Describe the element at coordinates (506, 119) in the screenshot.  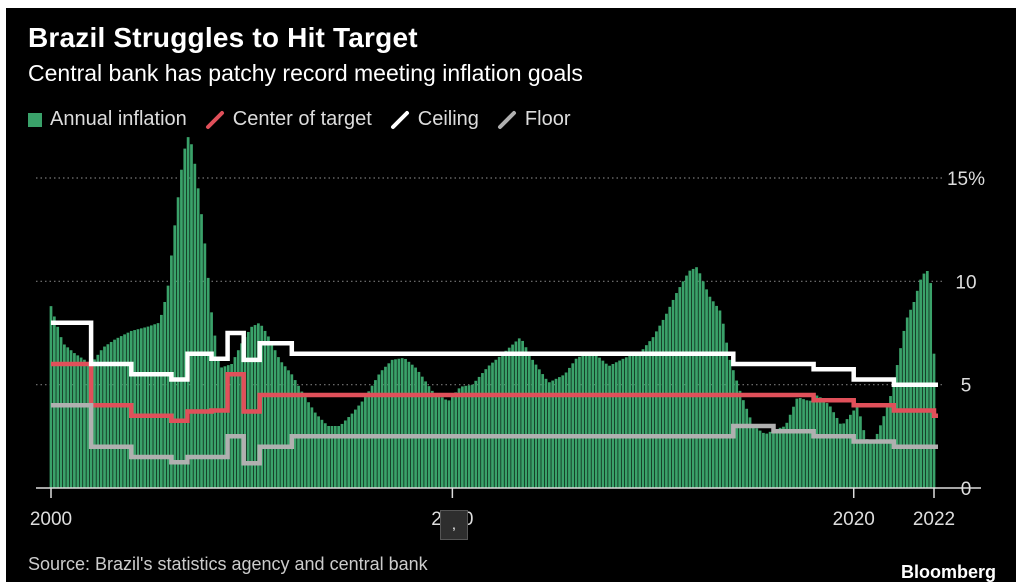
I see `legend-swatch-floor` at that location.